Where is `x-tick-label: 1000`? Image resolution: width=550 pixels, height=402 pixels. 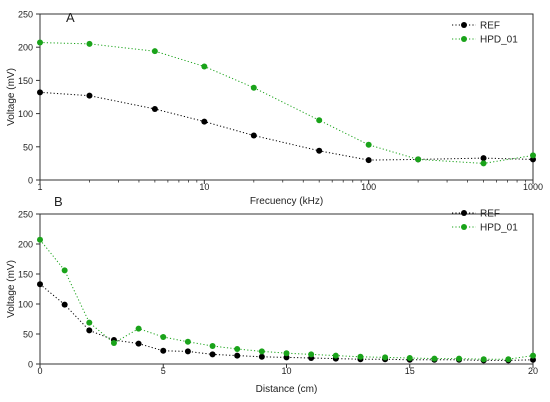
x-tick-label: 1000 is located at coordinates (533, 187).